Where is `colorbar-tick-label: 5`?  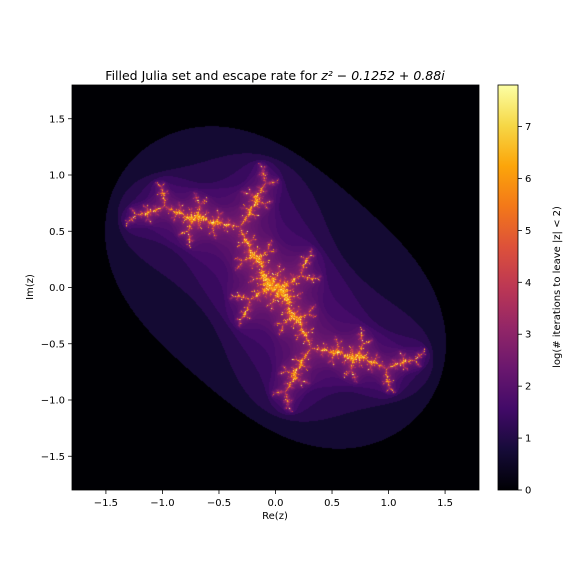 colorbar-tick-label: 5 is located at coordinates (528, 231).